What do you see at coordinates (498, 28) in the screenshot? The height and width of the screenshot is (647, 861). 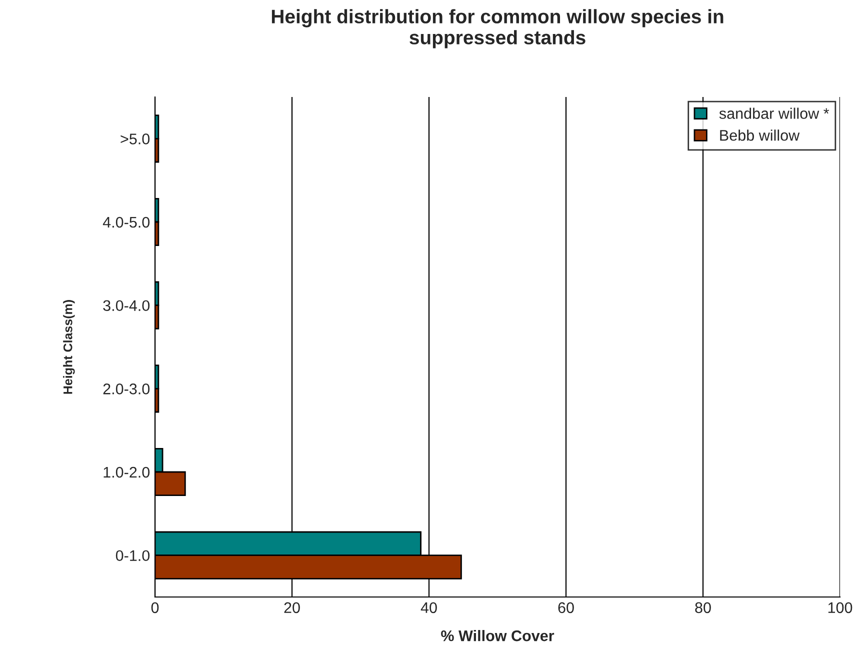 I see `chart-title: Height distribution for common willow species in suppressed stands` at bounding box center [498, 28].